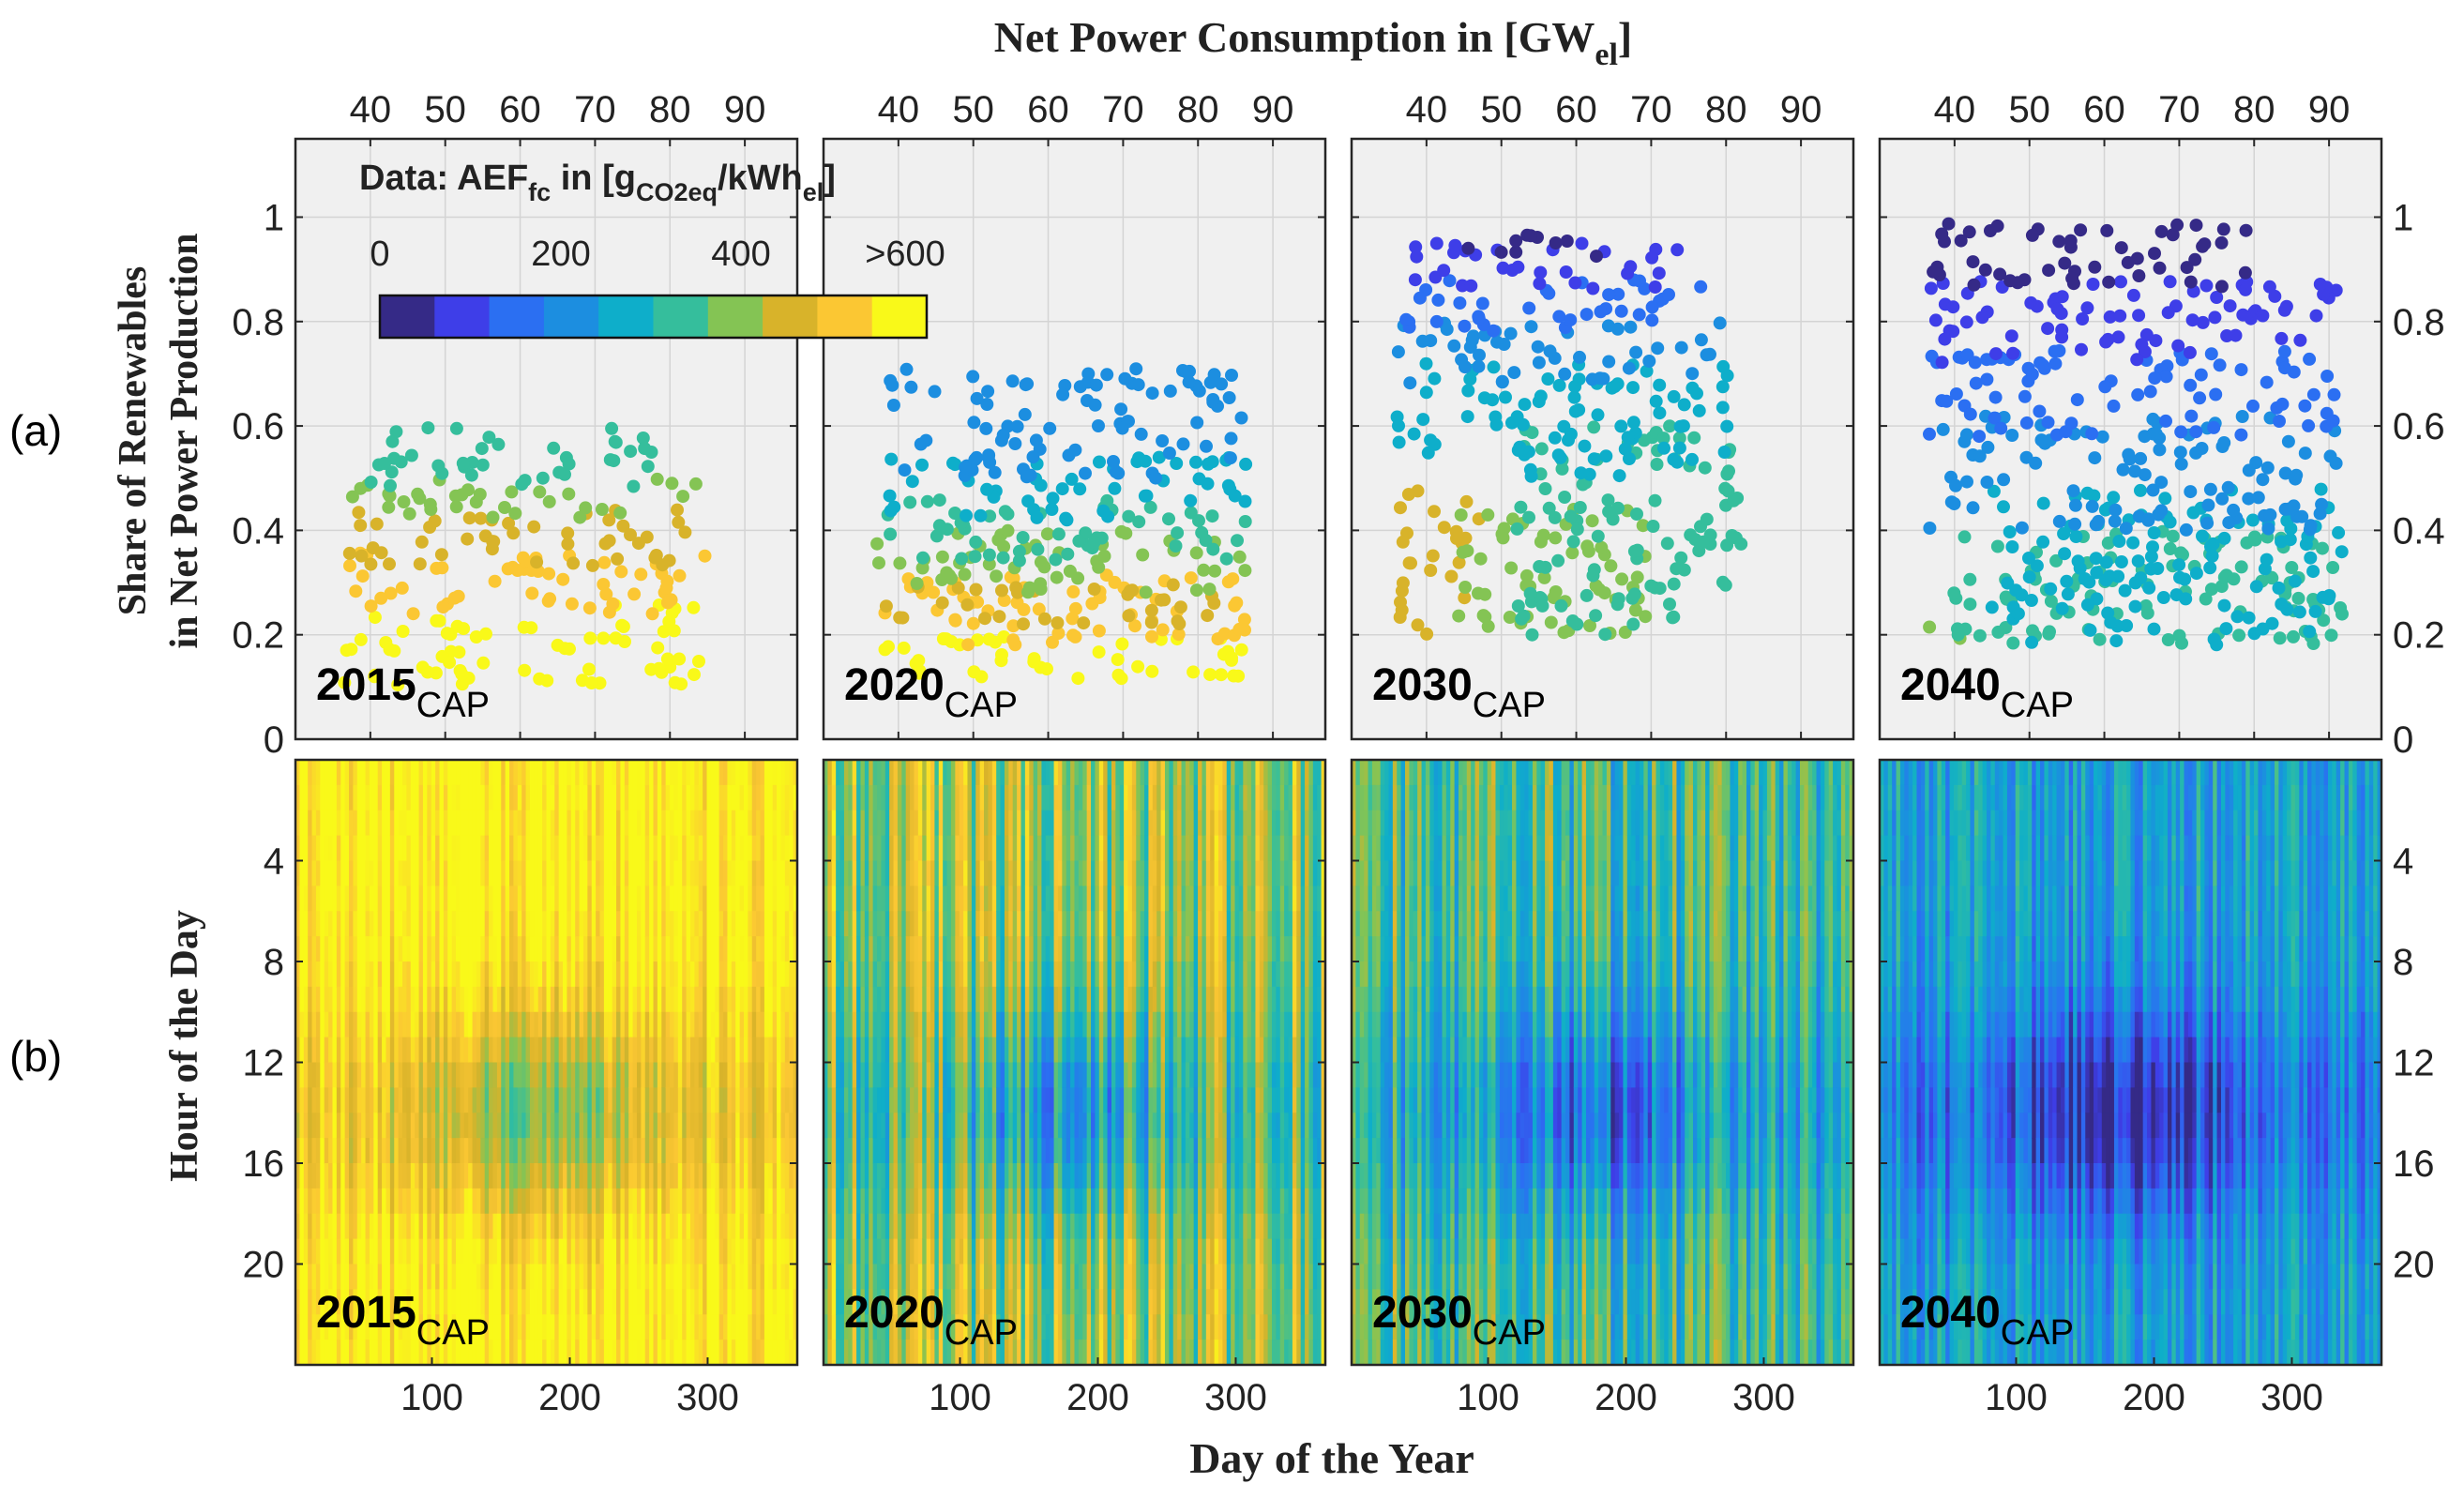 The width and height of the screenshot is (2464, 1499). What do you see at coordinates (133, 441) in the screenshot?
I see `left-axis-title-a-line1: Share of Renewables` at bounding box center [133, 441].